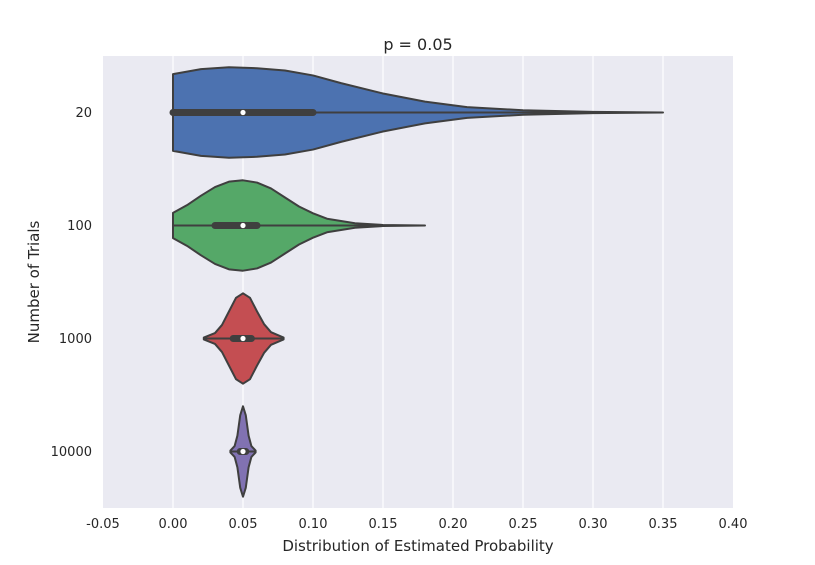  What do you see at coordinates (83, 113) in the screenshot?
I see `y-tick-label: 20` at bounding box center [83, 113].